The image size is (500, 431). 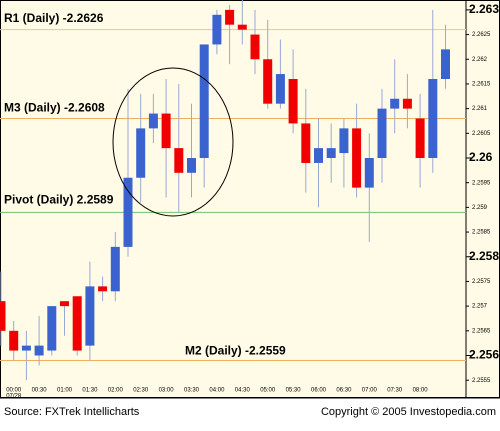 I want to click on y-tick-label: 2.257, so click(x=480, y=307).